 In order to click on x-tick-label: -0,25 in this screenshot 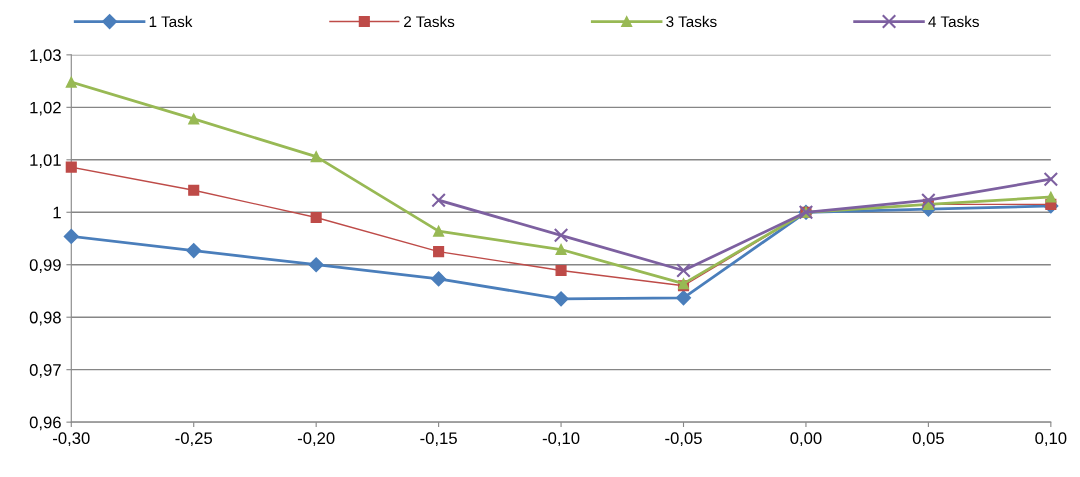, I will do `click(194, 439)`.